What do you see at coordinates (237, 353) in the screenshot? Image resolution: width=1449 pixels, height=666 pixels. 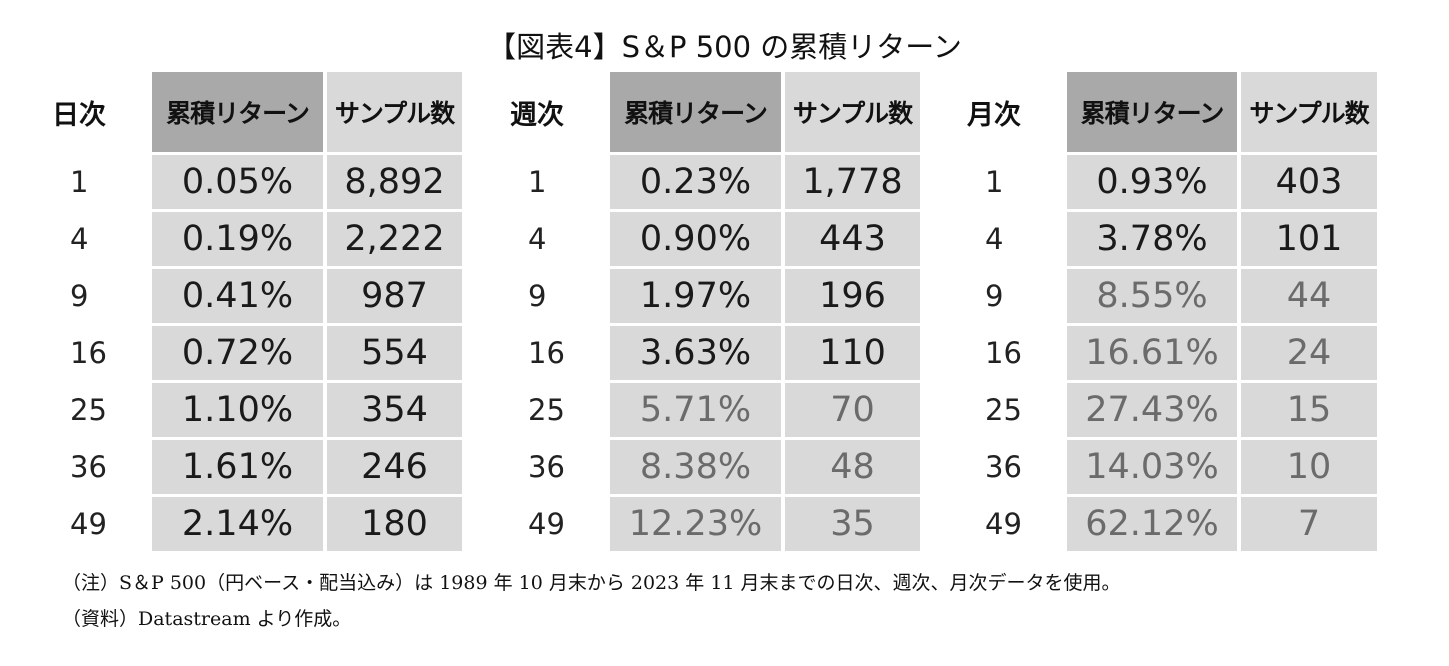 I see `return-cell: 0.72%` at bounding box center [237, 353].